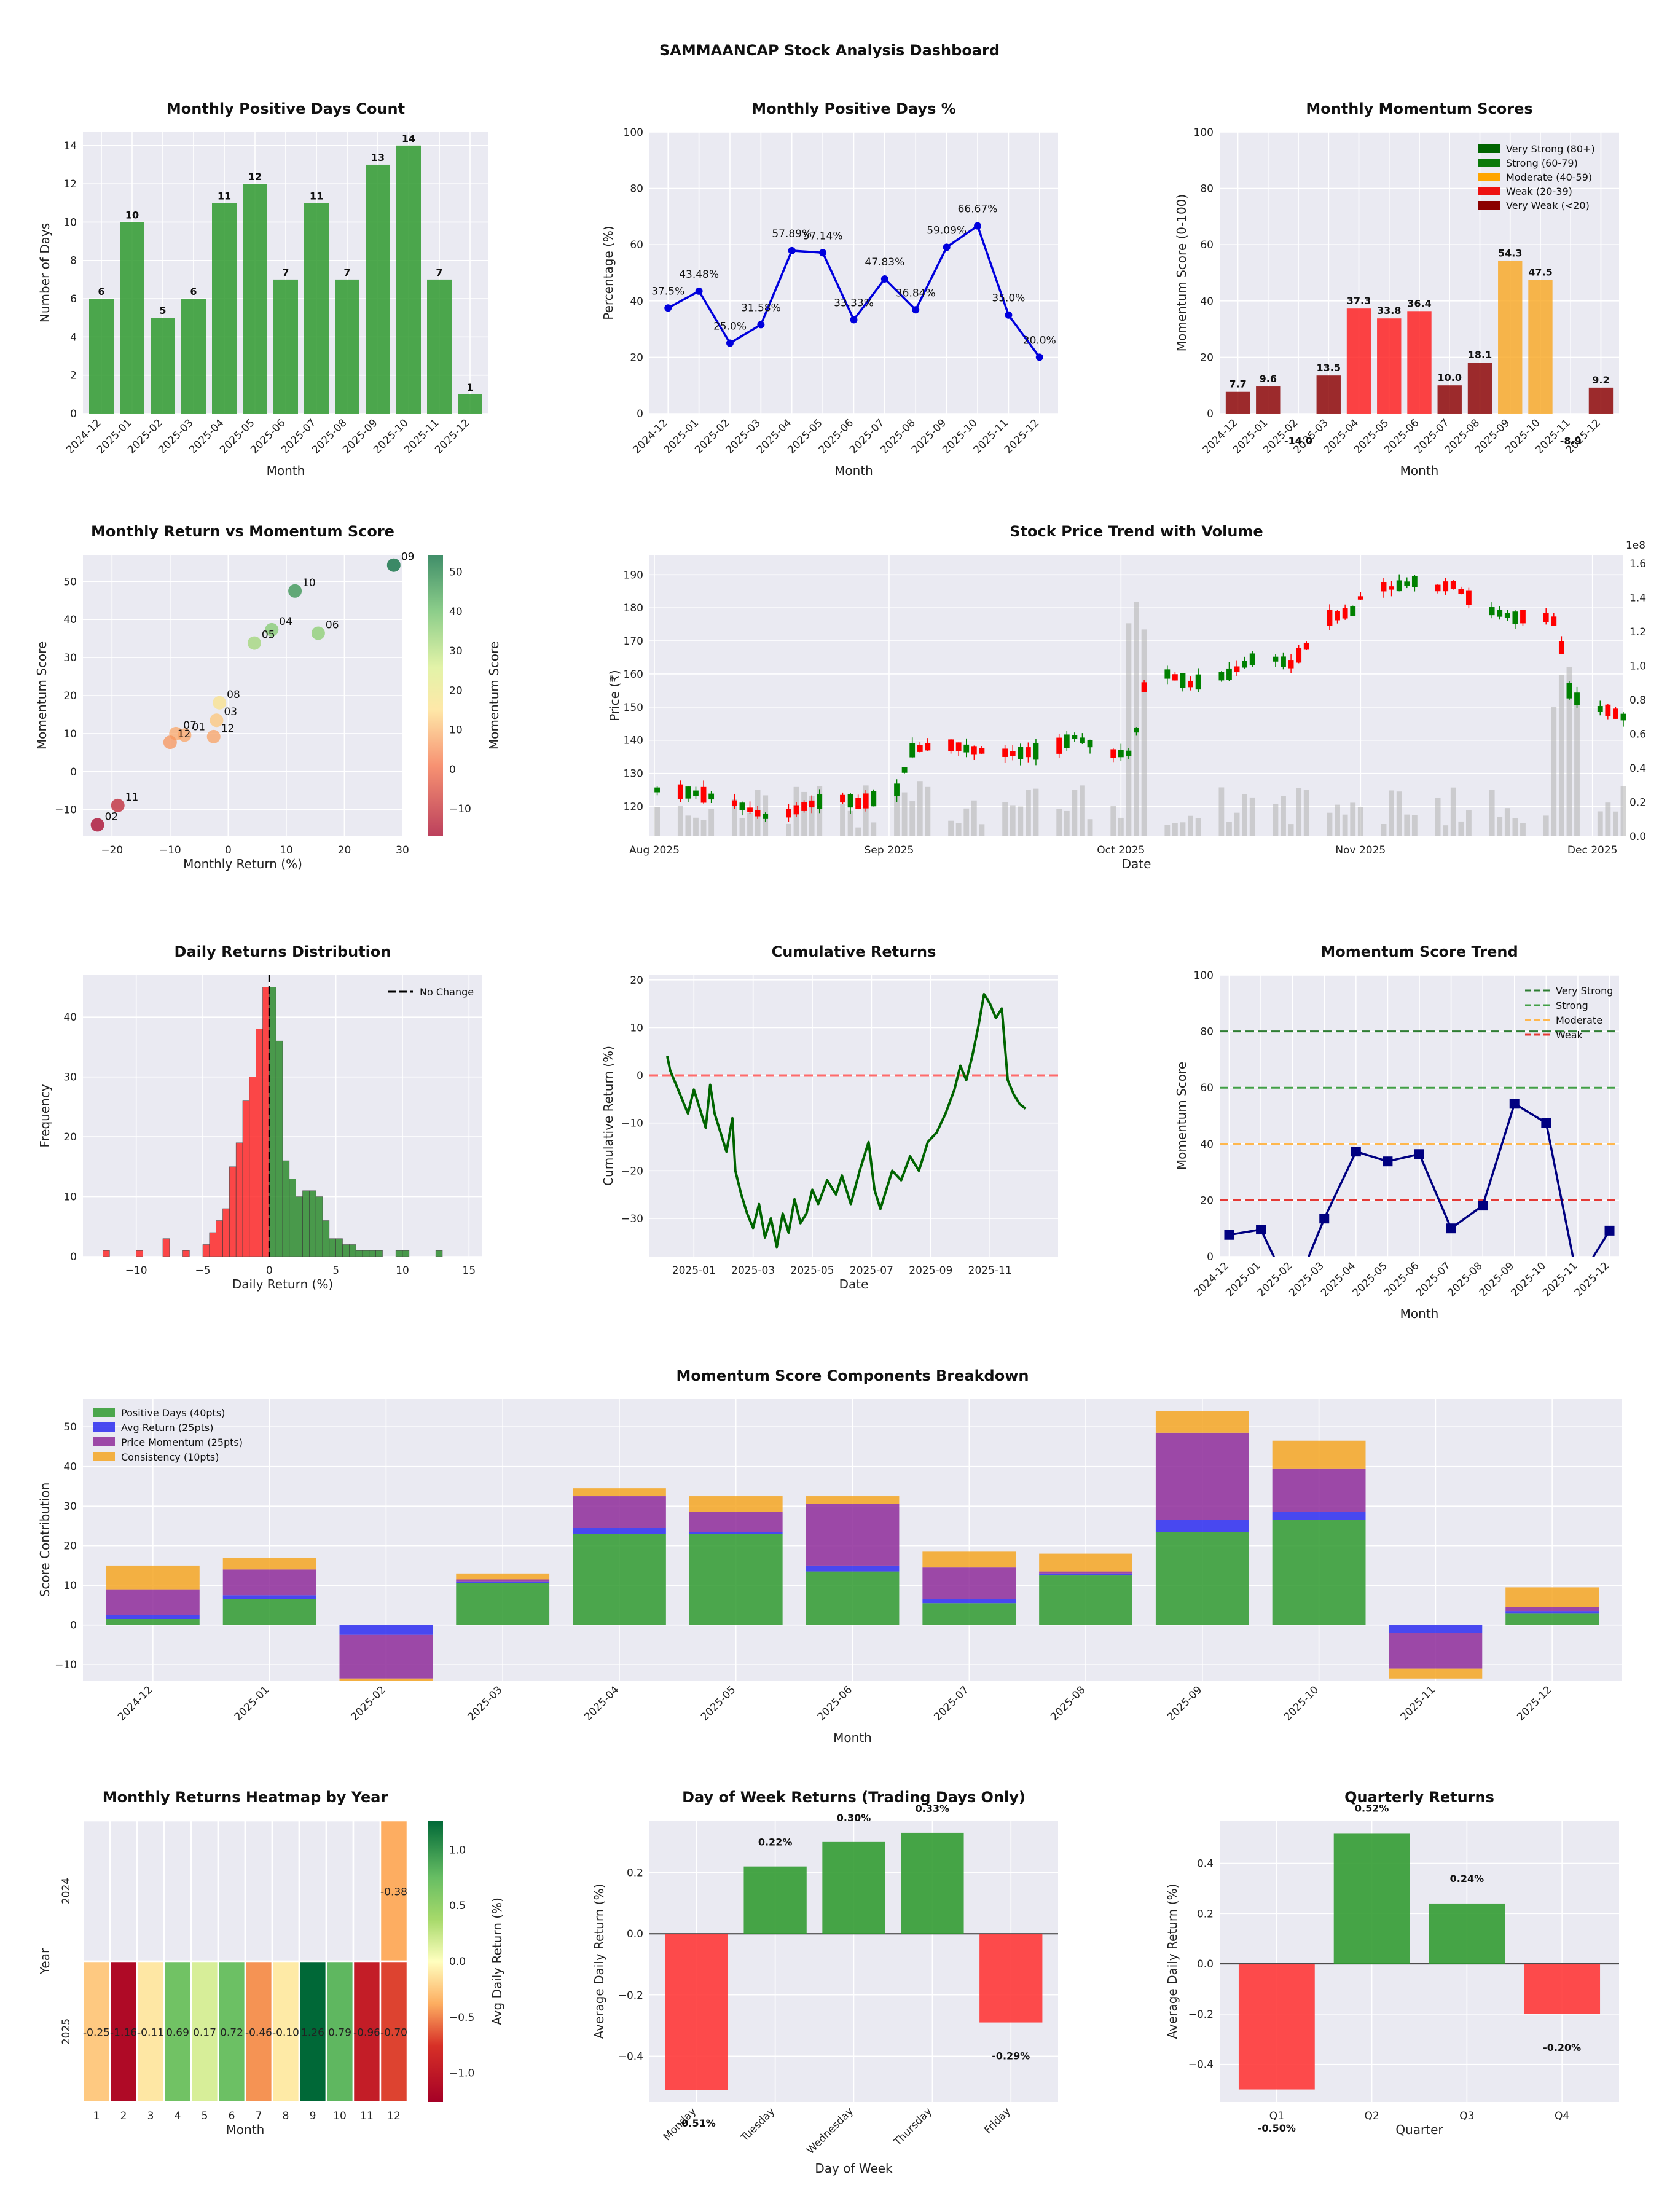 The image size is (1659, 2212). What do you see at coordinates (1572, 1005) in the screenshot?
I see `legend-label: Strong` at bounding box center [1572, 1005].